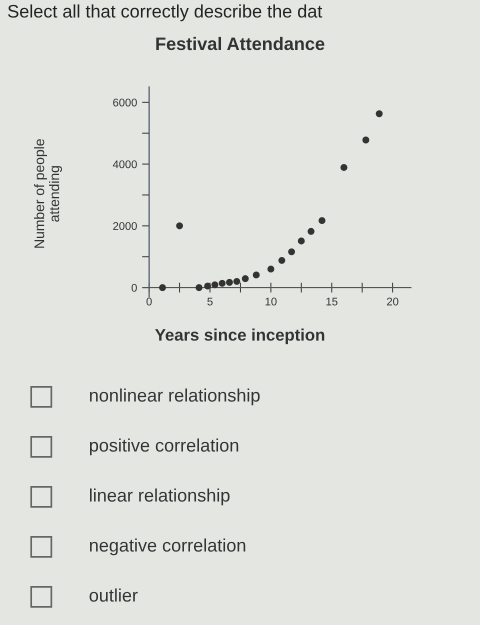 The width and height of the screenshot is (480, 625). I want to click on text: positive correlation, so click(164, 447).